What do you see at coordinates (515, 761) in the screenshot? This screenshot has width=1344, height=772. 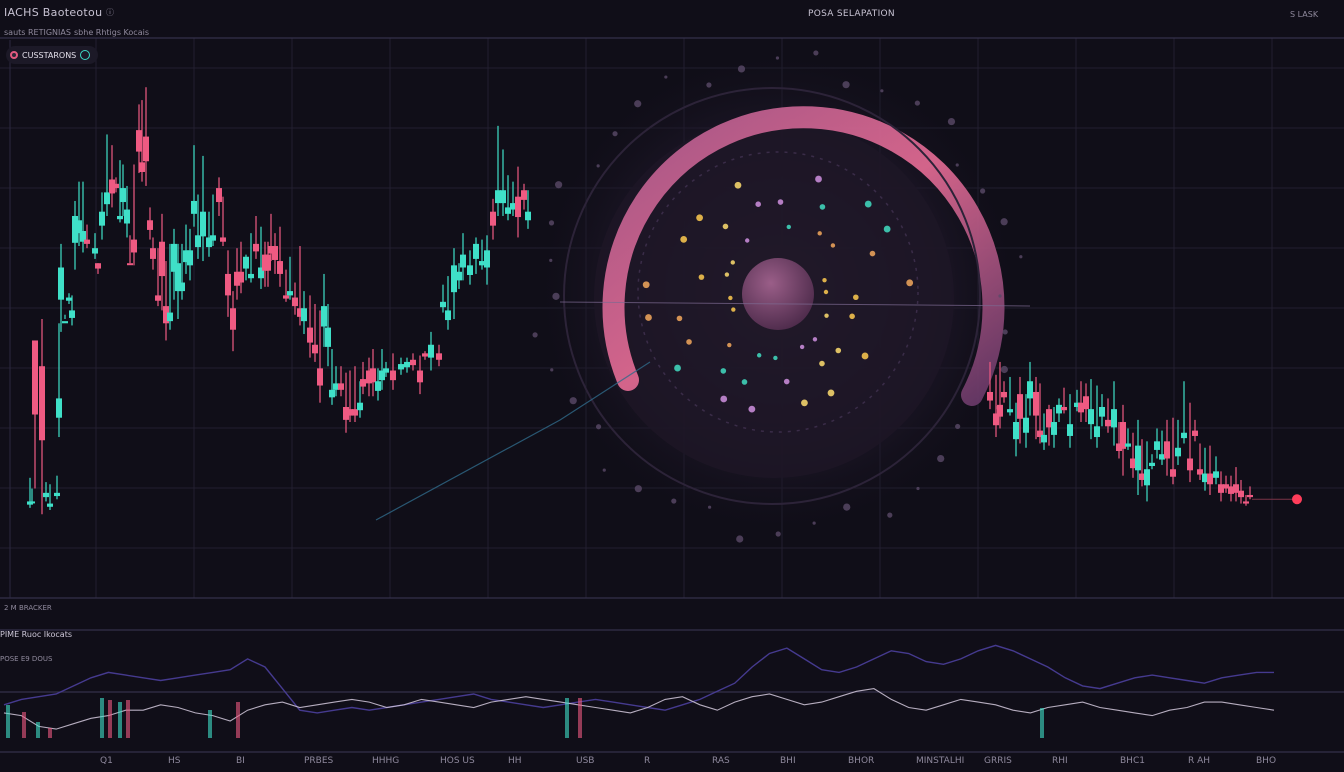 I see `x-axis-label: HH` at bounding box center [515, 761].